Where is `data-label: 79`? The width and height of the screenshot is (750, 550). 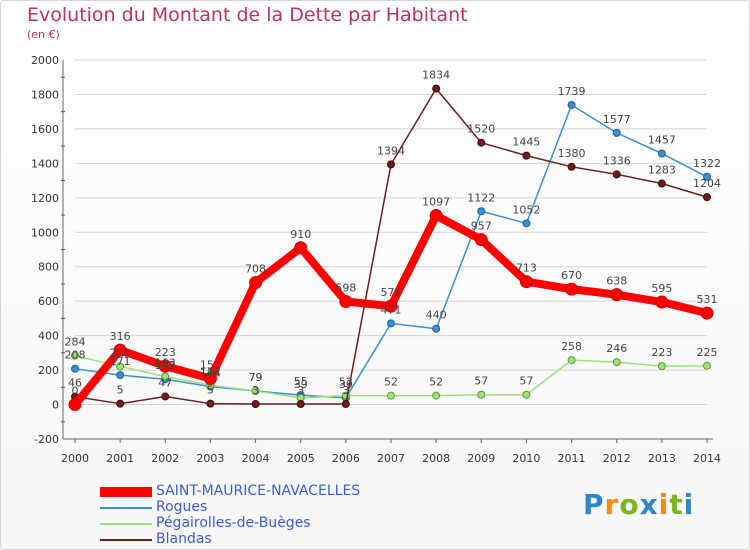 data-label: 79 is located at coordinates (256, 377).